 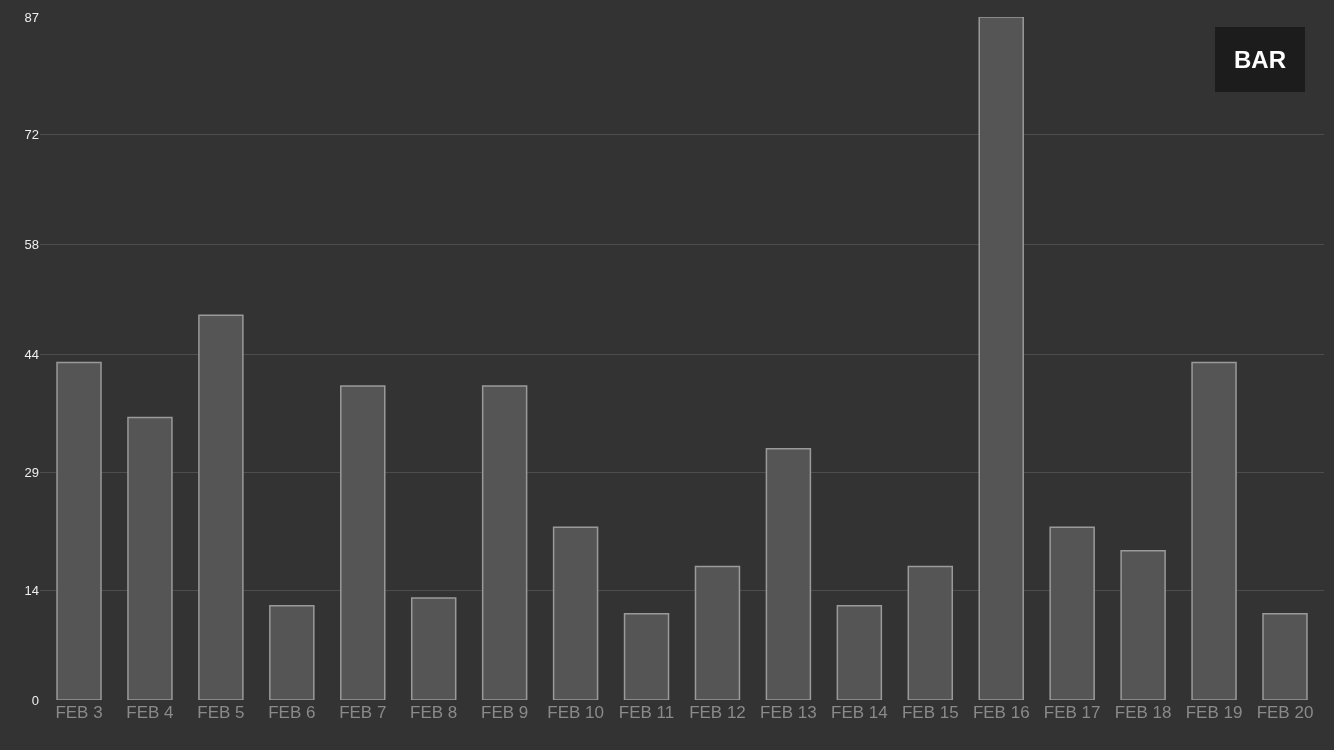 What do you see at coordinates (1214, 712) in the screenshot?
I see `x-tick-label: FEB 19` at bounding box center [1214, 712].